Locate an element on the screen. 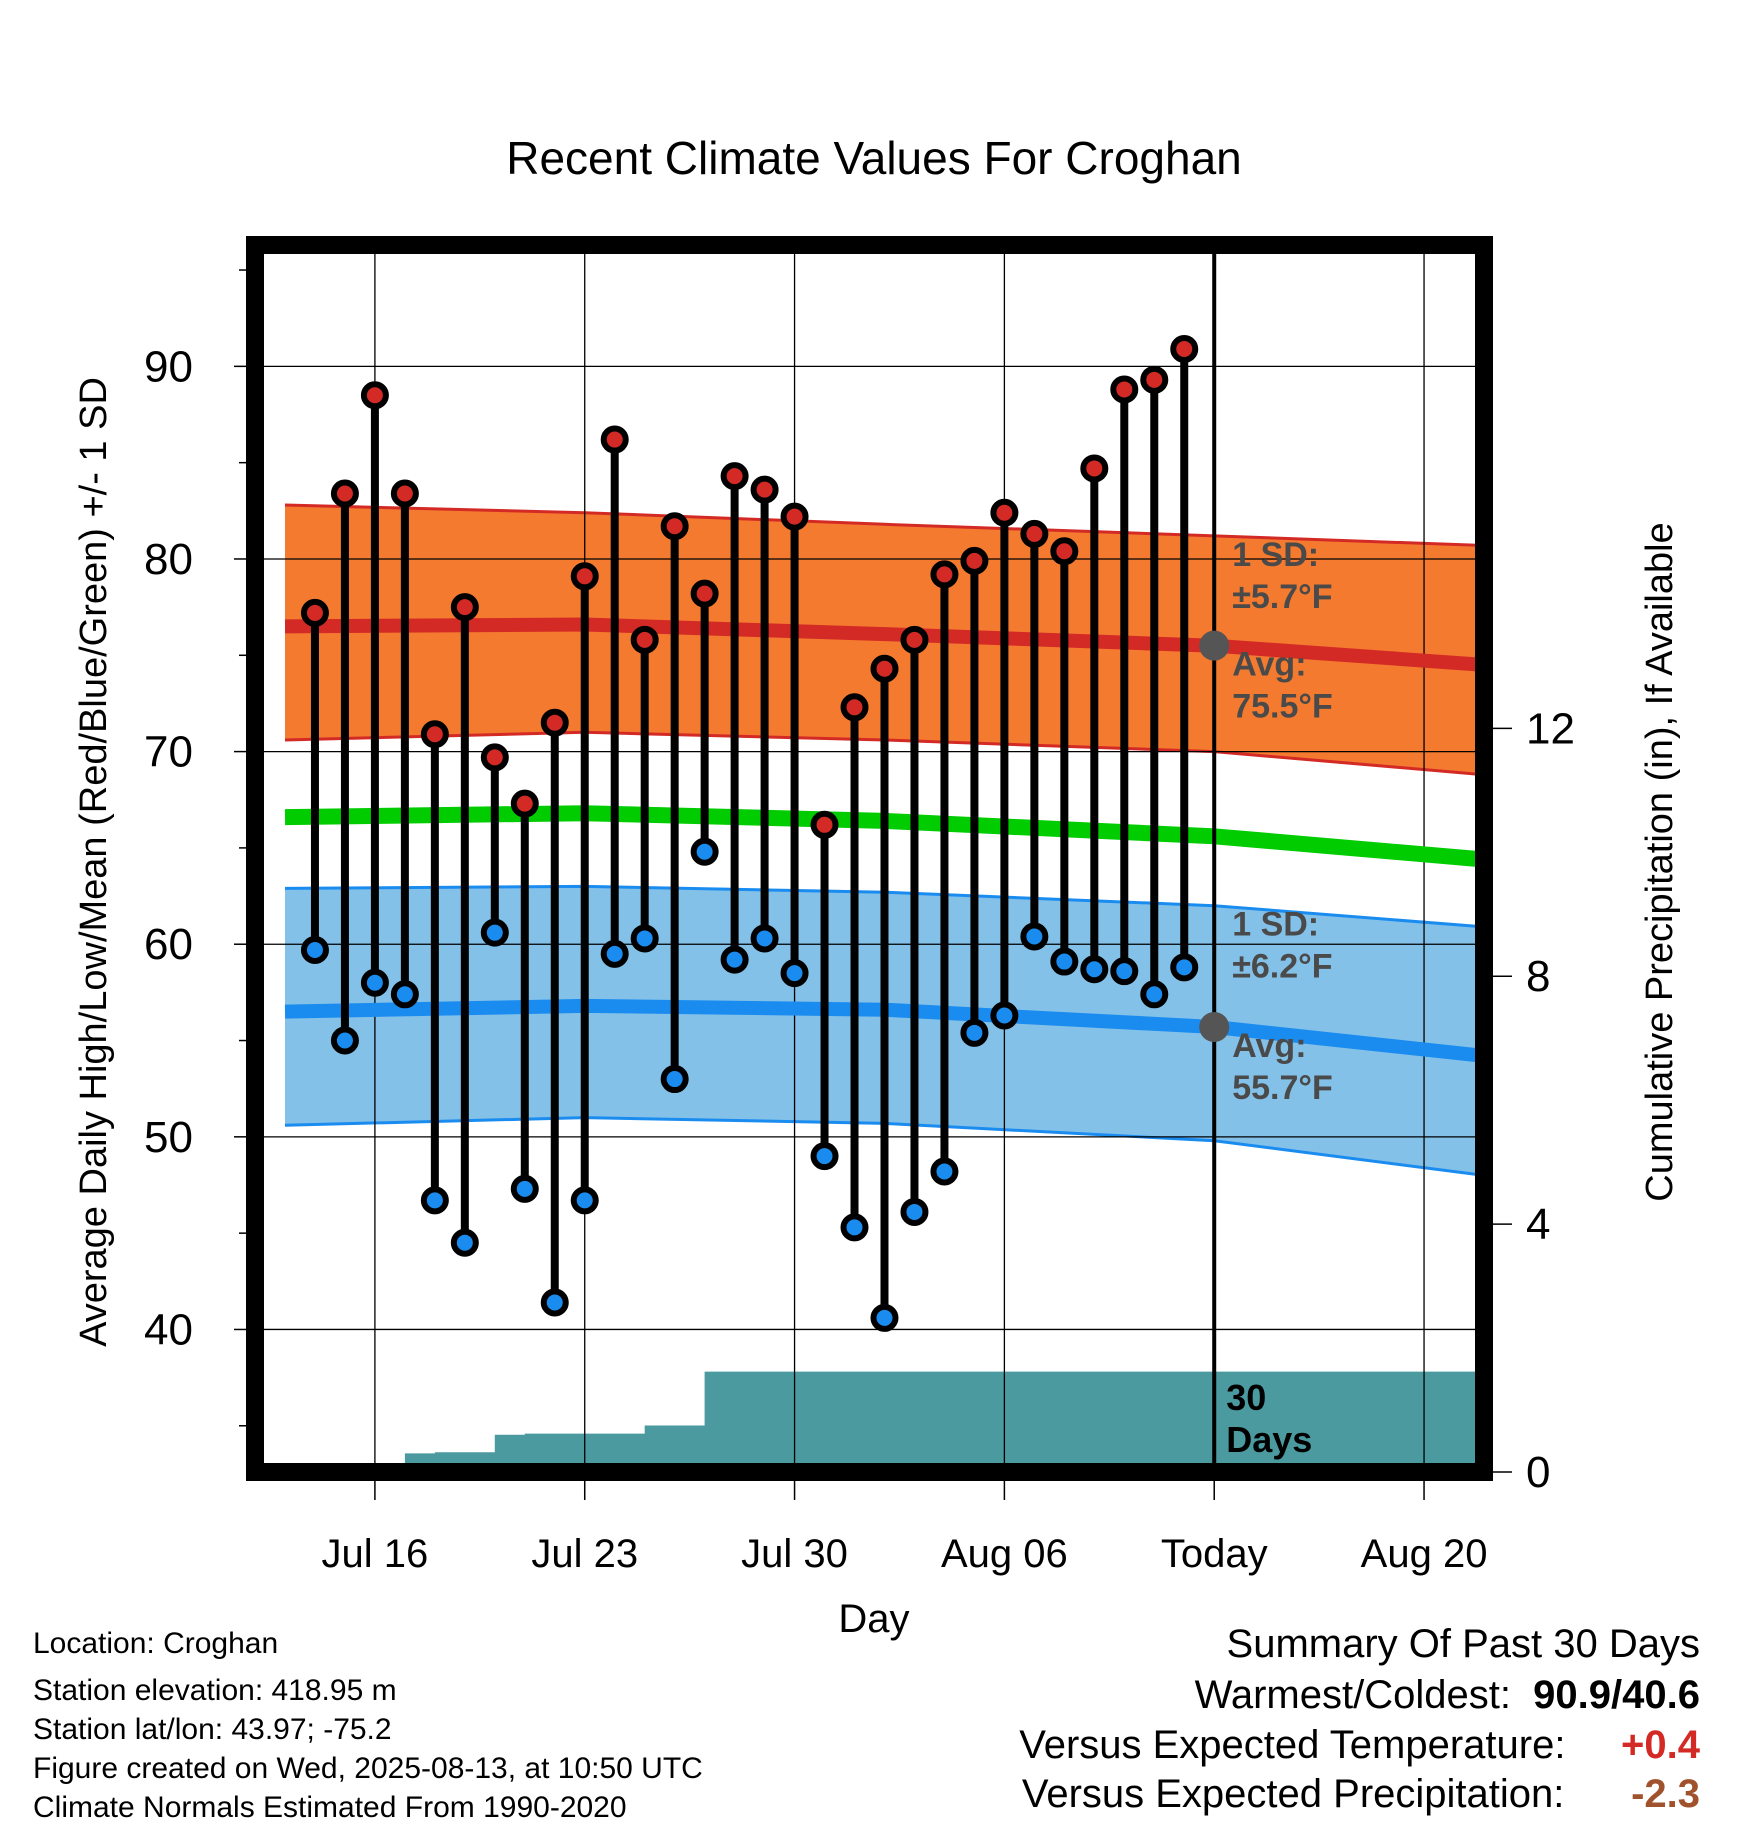 The image size is (1748, 1828). low-band-sd-label: 1 SD: is located at coordinates (1275, 925).